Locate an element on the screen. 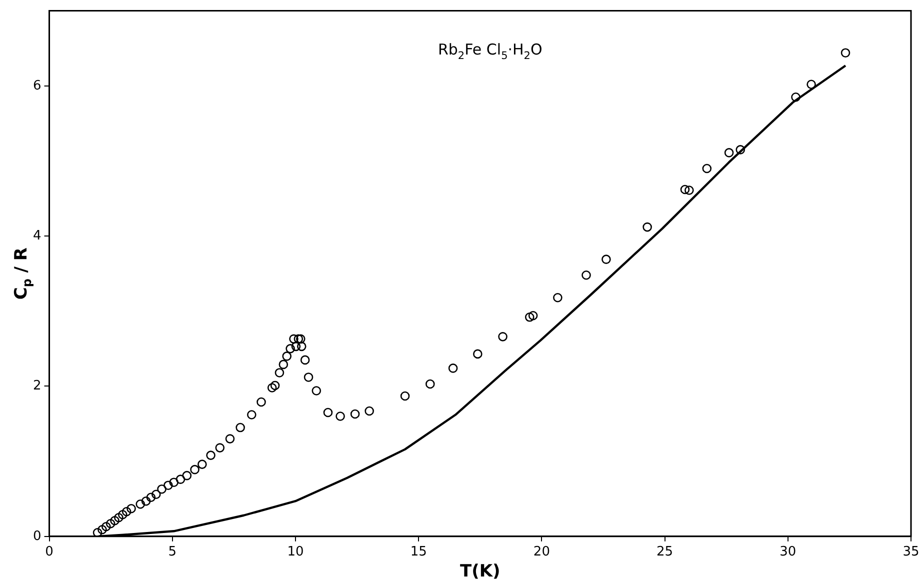  x-tick-label: 30 is located at coordinates (788, 552).